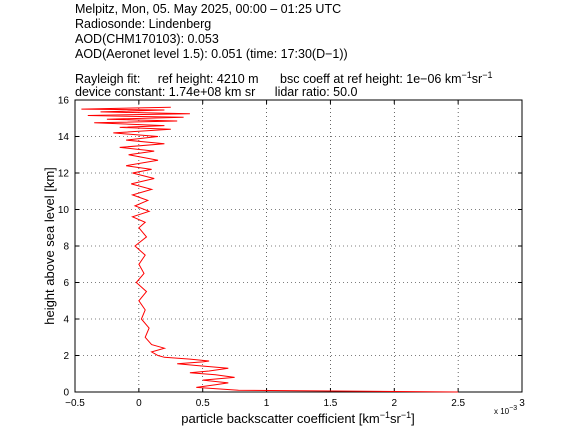 This screenshot has width=576, height=432. What do you see at coordinates (396, 418) in the screenshot?
I see `x-label-mid: sr` at bounding box center [396, 418].